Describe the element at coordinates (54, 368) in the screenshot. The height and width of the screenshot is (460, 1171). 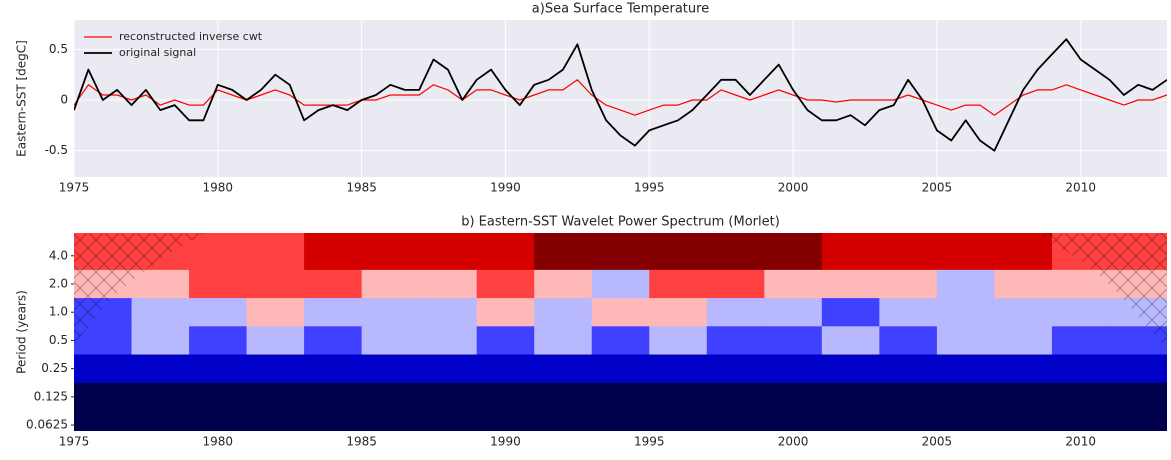
I see `y-tick-label: 0.25` at that location.